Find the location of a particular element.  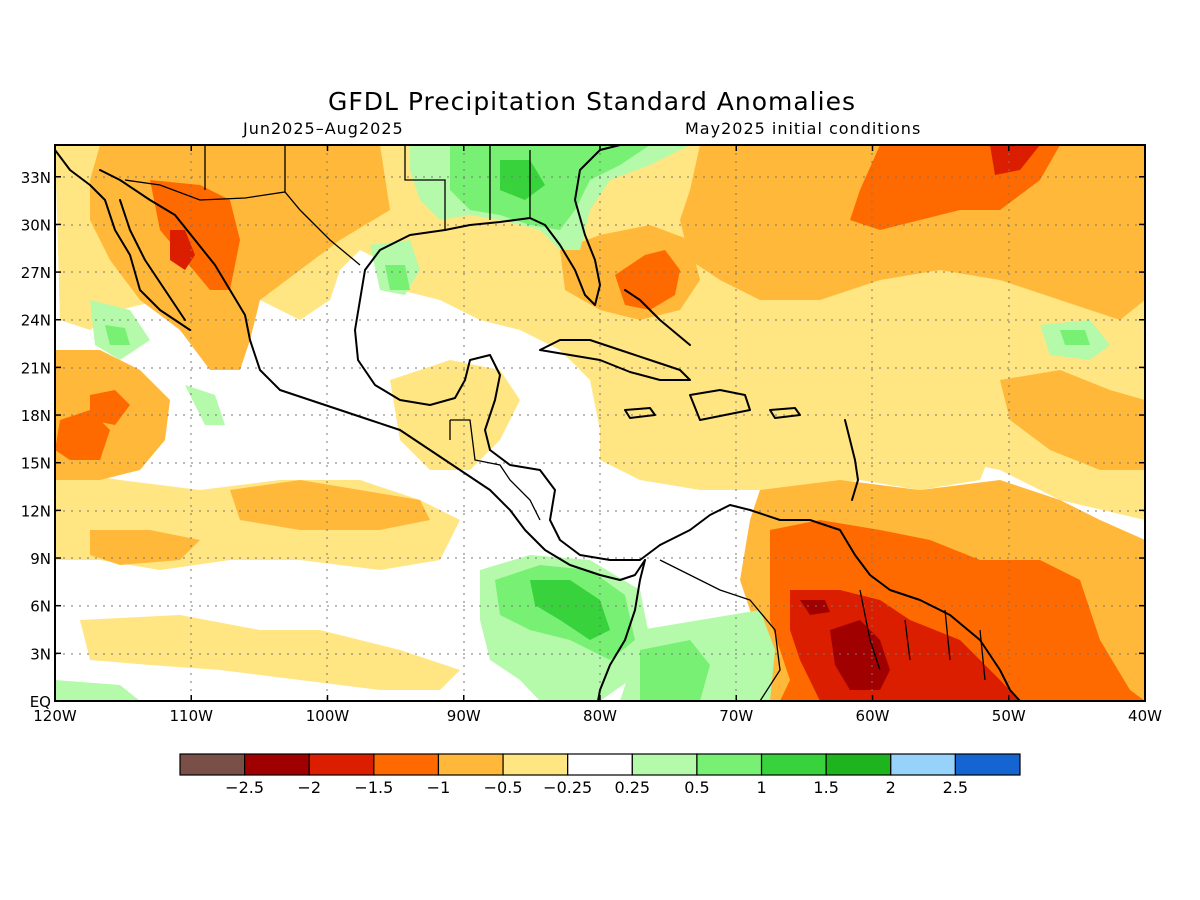

anomaly-wet-moderate-atlantic is located at coordinates (1075, 337).